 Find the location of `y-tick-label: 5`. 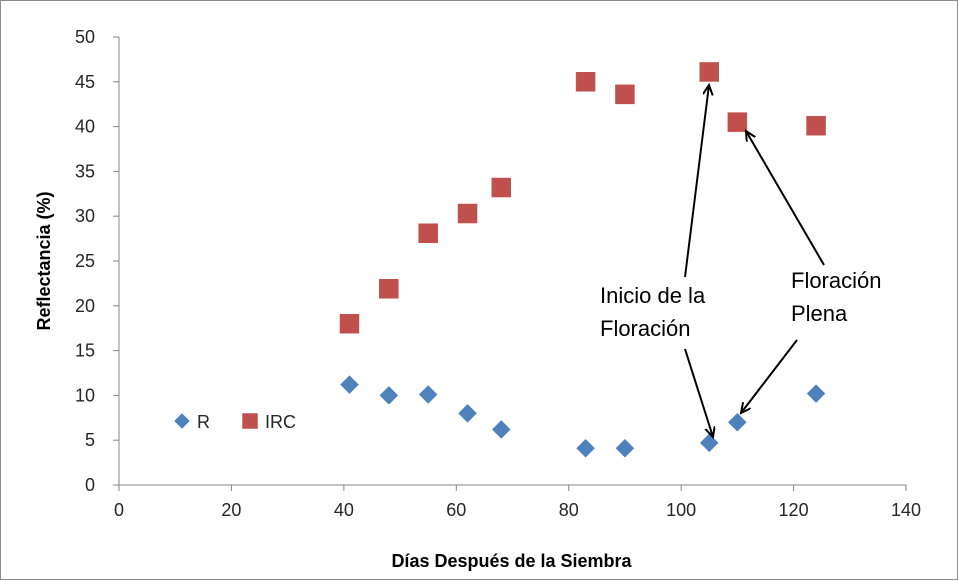

y-tick-label: 5 is located at coordinates (90, 440).